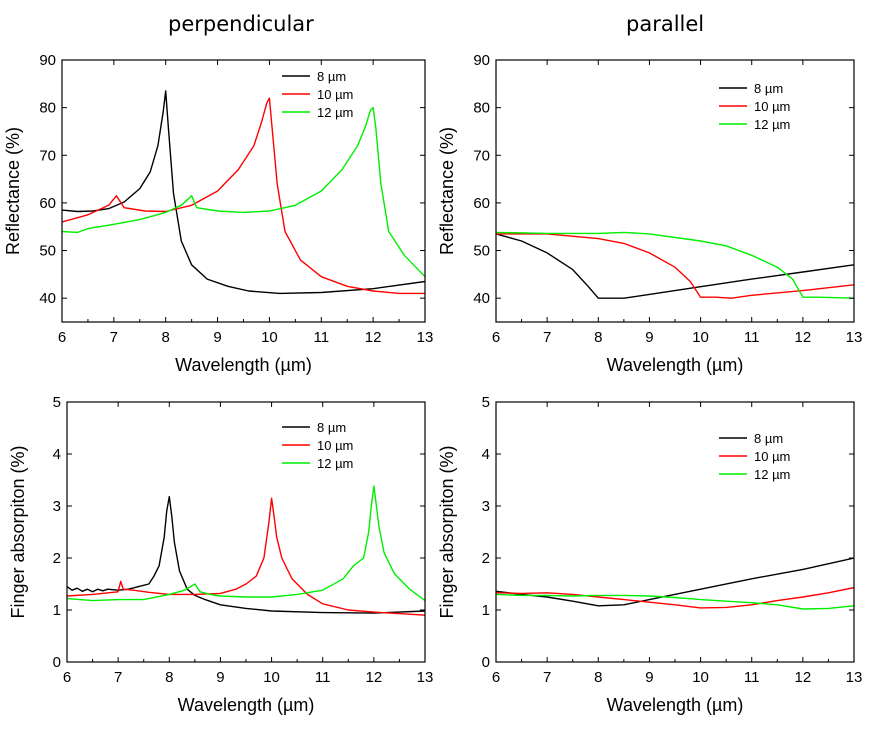 This screenshot has height=735, width=872. What do you see at coordinates (241, 24) in the screenshot?
I see `title-perpendicular: perpendicular` at bounding box center [241, 24].